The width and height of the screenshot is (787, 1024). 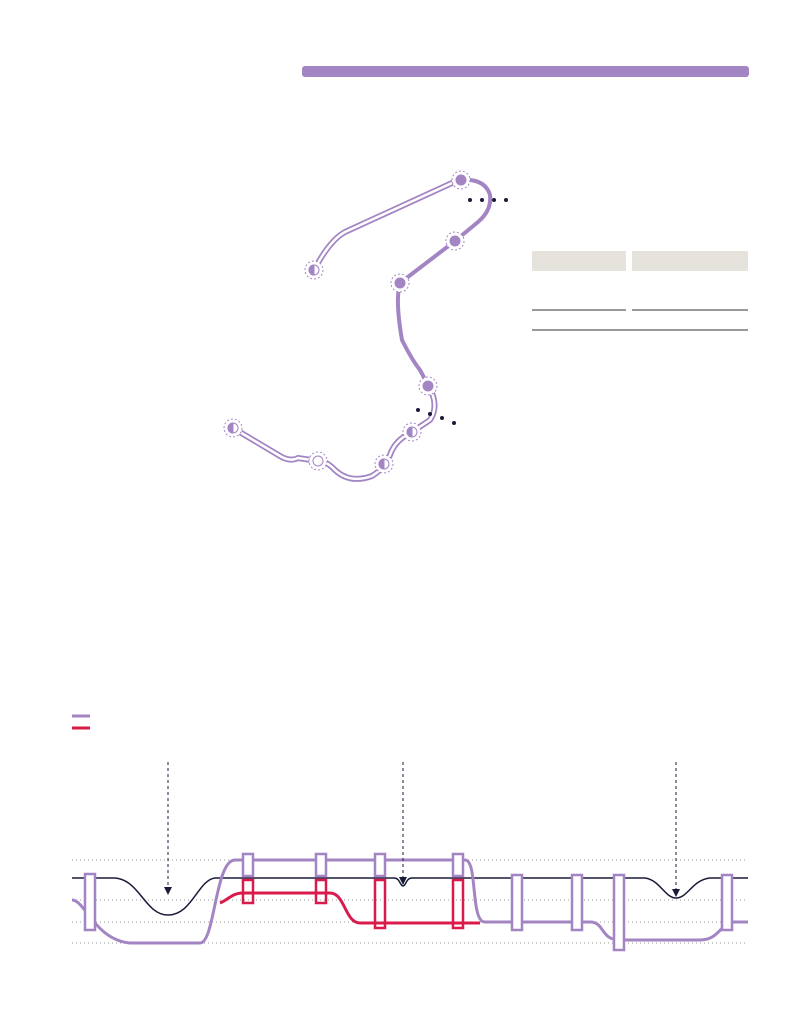 What do you see at coordinates (81, 722) in the screenshot?
I see `legend` at bounding box center [81, 722].